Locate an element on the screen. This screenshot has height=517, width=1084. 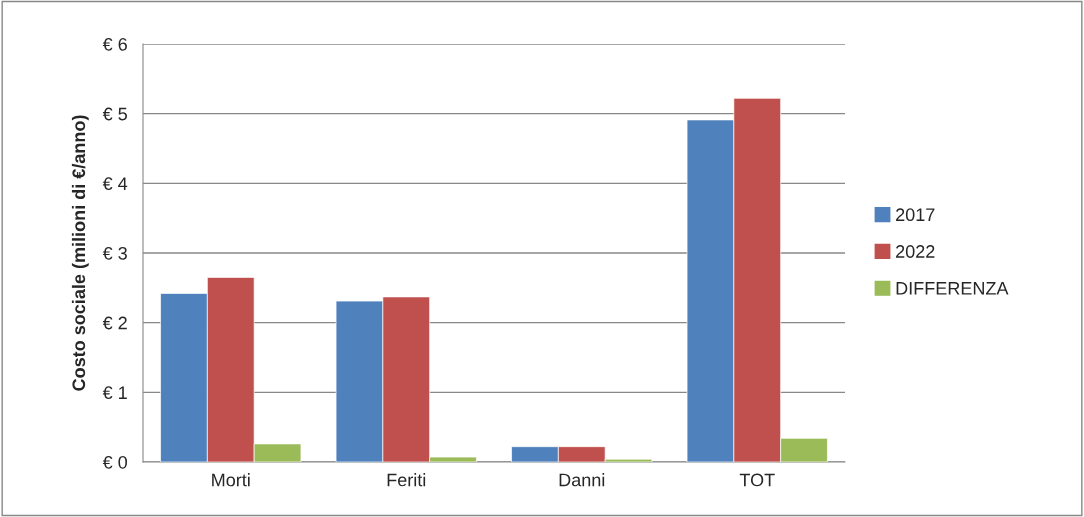
y-axis-title: Costo sociale (milioni di €/anno) is located at coordinates (80, 253).